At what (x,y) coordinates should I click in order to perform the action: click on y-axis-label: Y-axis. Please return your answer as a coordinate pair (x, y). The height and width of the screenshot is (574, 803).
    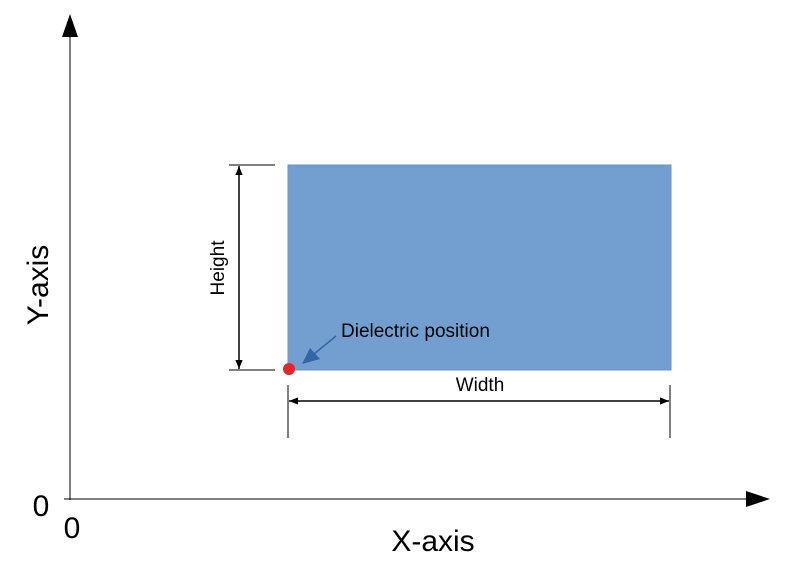
    Looking at the image, I should click on (38, 285).